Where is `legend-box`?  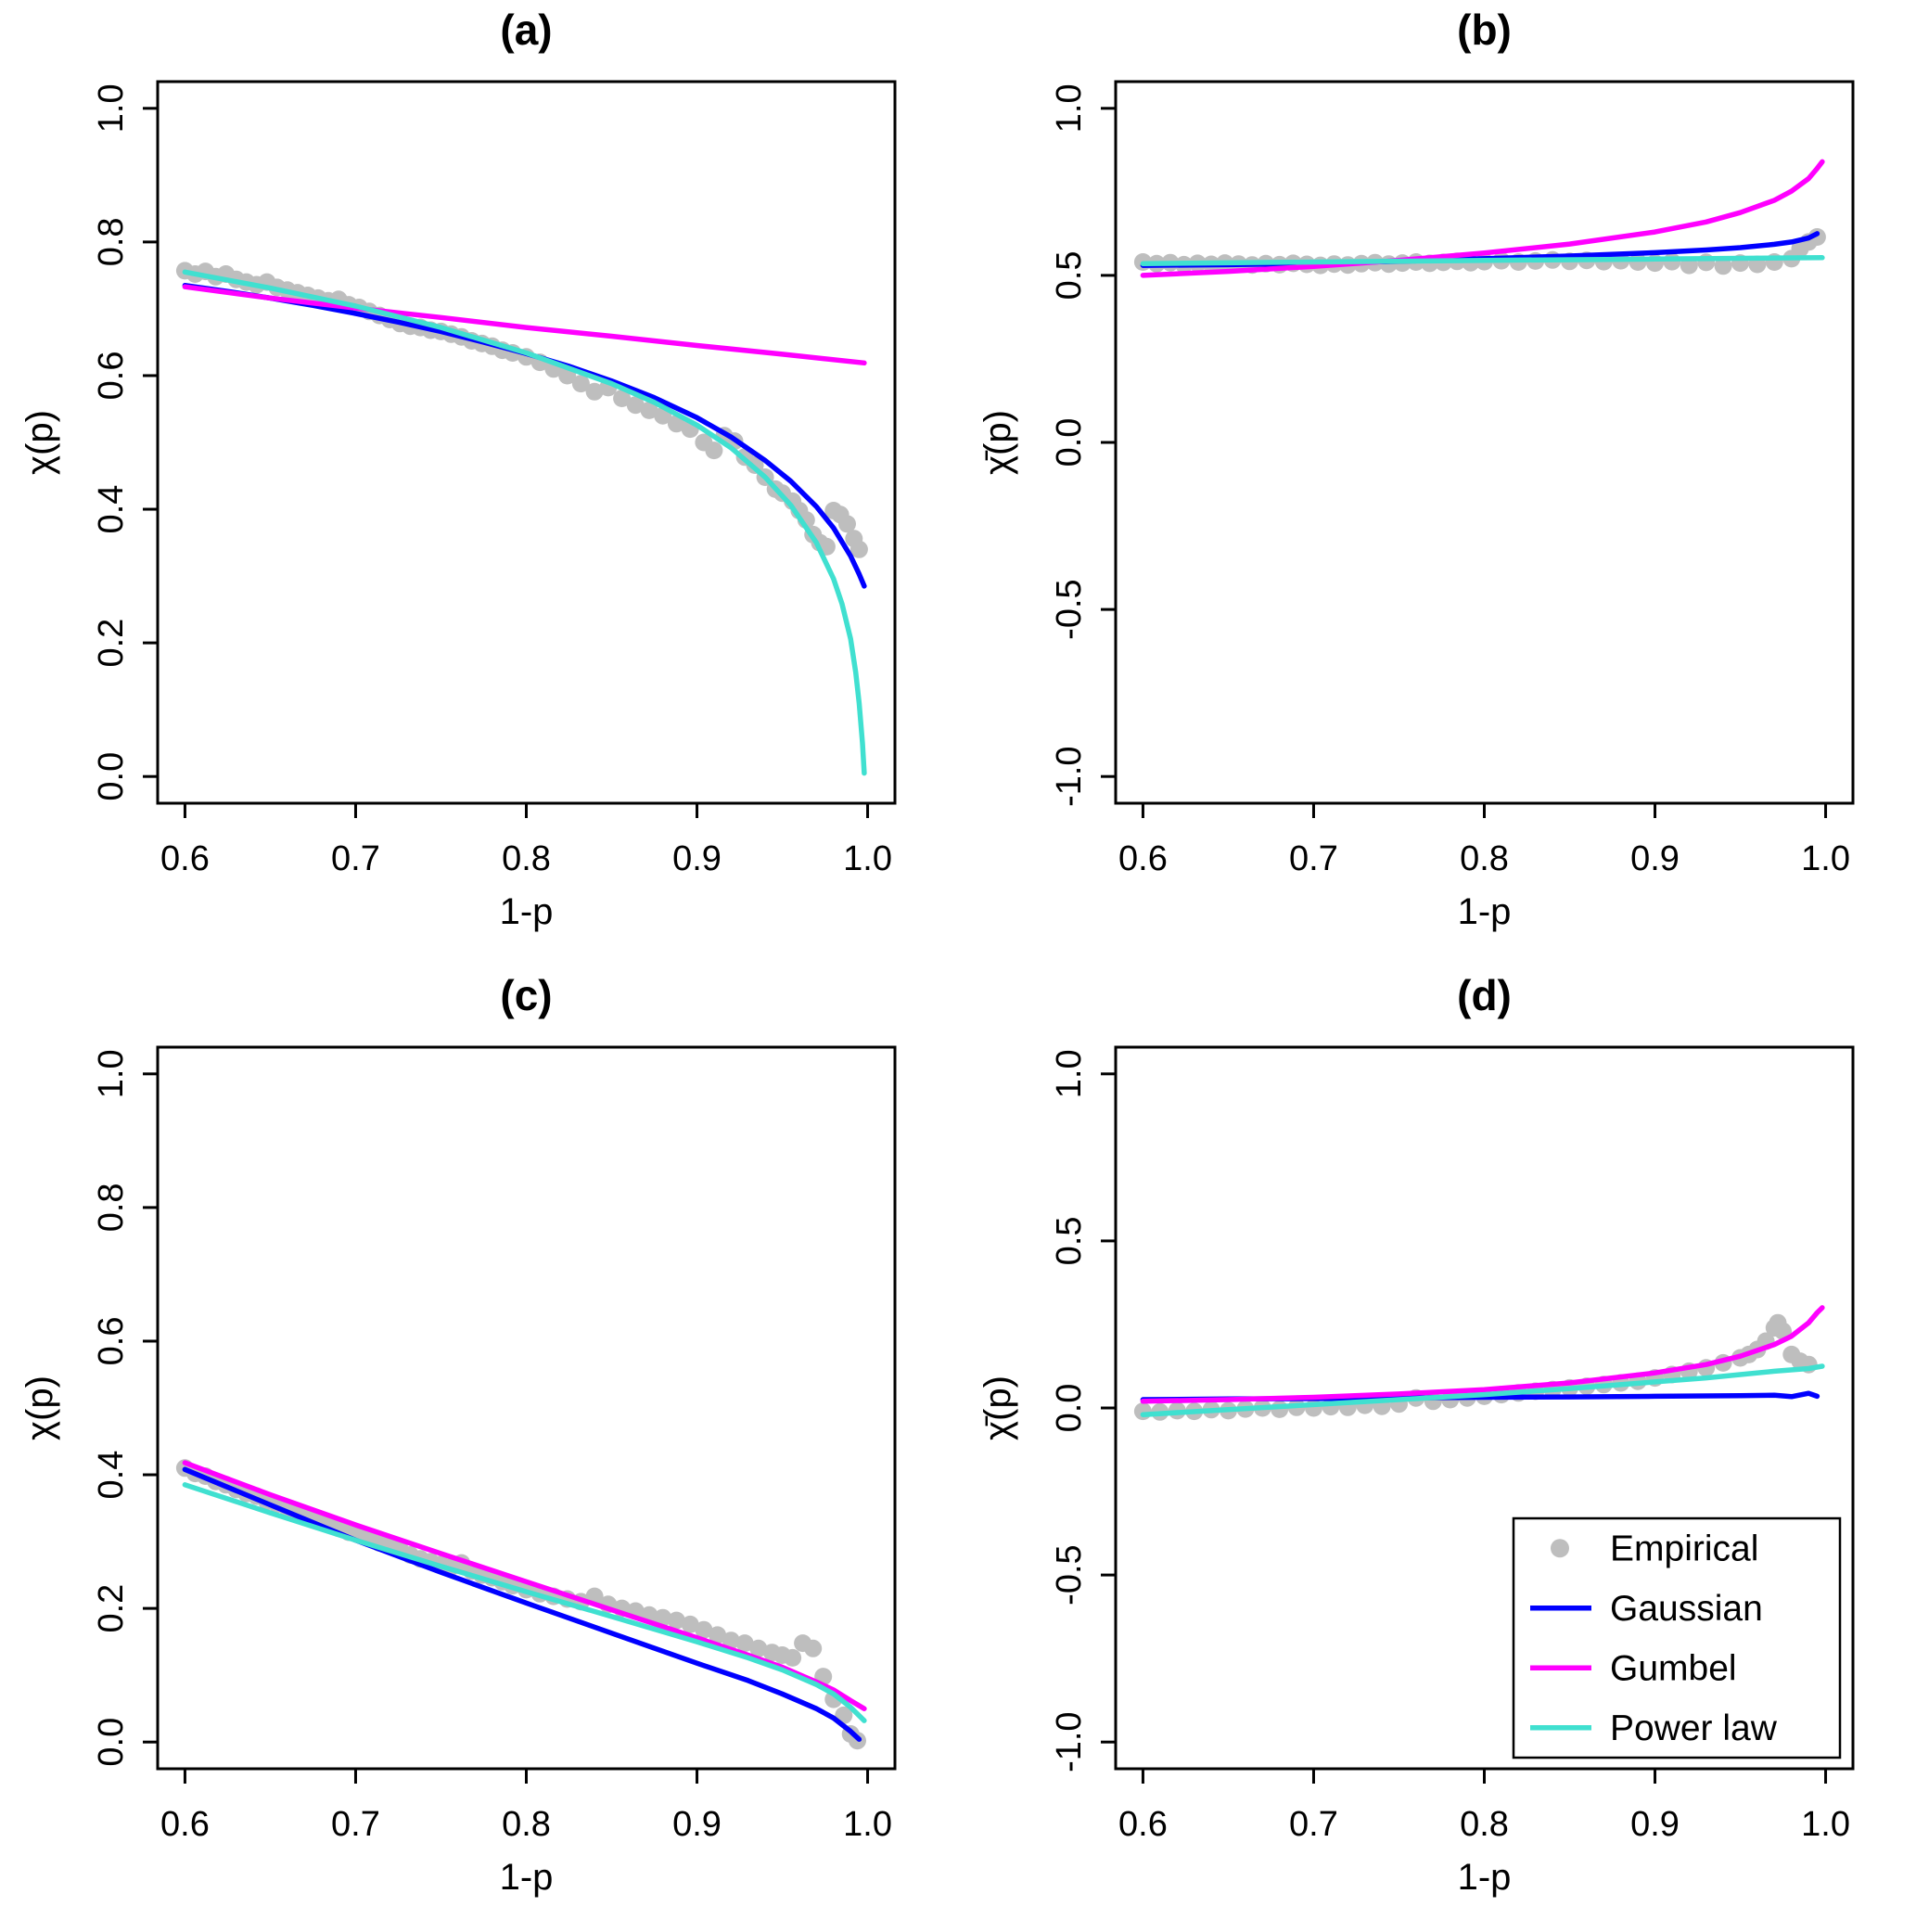 legend-box is located at coordinates (1677, 1637).